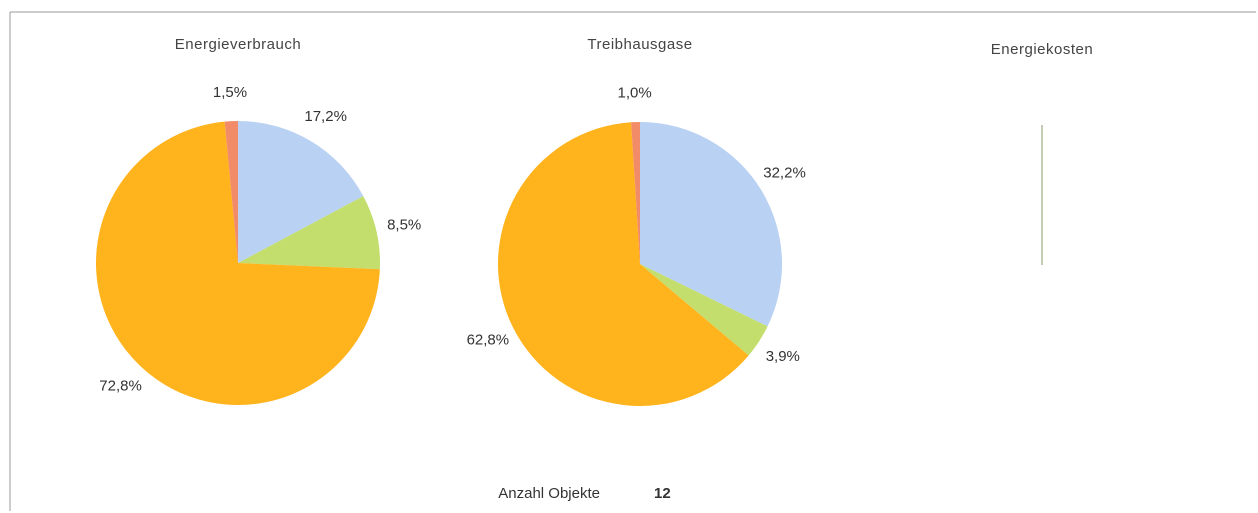  Describe the element at coordinates (635, 93) in the screenshot. I see `slice-label: 1,0%` at that location.